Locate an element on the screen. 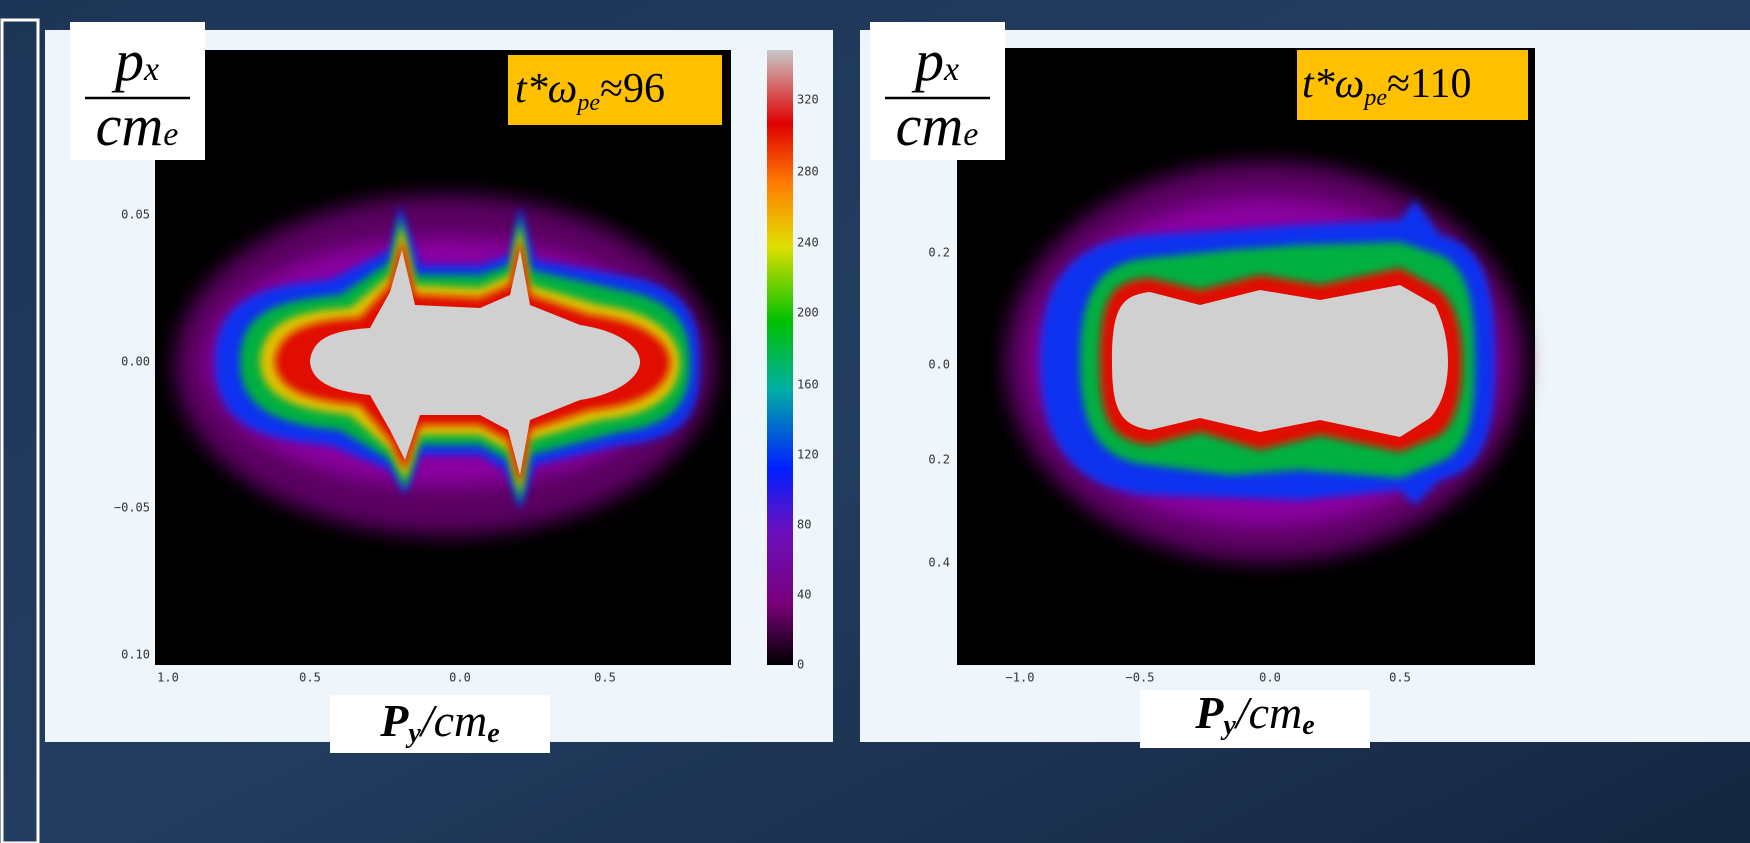 Image resolution: width=1750 pixels, height=843 pixels. colorbar-tick-label: 160 is located at coordinates (808, 385).